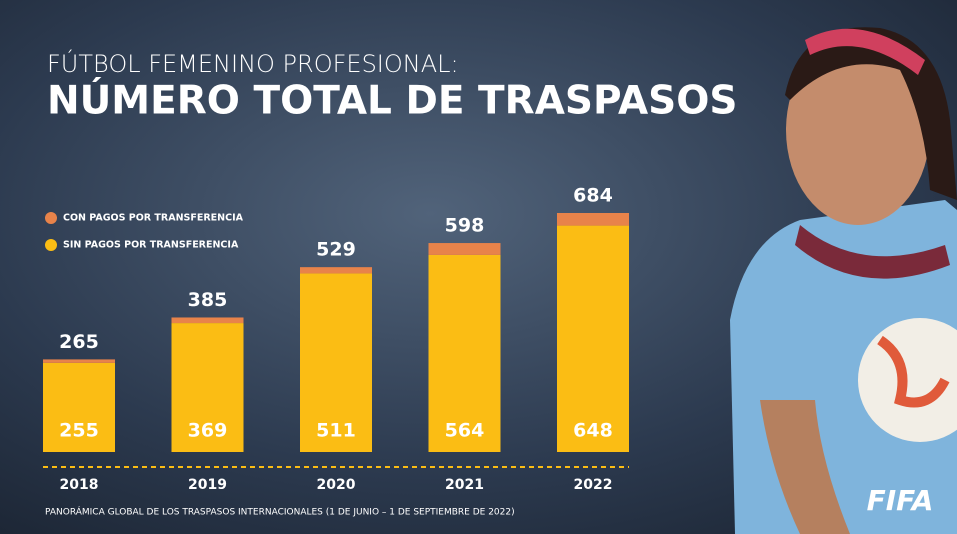  I want to click on bar-value-label: 369, so click(208, 431).